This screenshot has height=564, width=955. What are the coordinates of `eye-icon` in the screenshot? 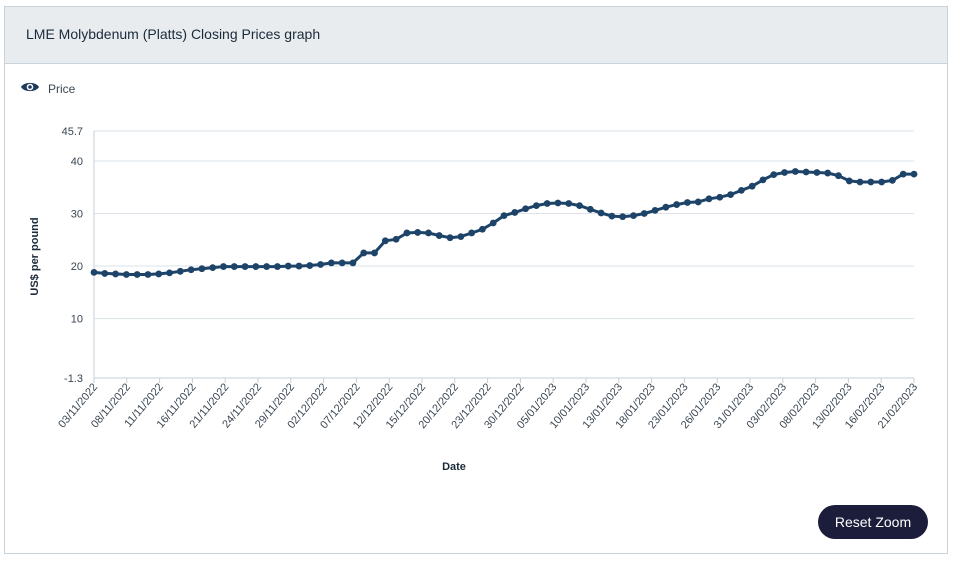 It's located at (30, 89).